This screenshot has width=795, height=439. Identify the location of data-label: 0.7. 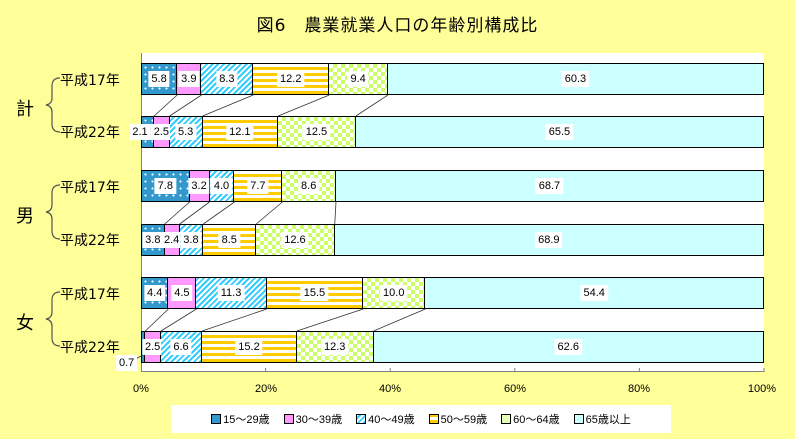
(127, 363).